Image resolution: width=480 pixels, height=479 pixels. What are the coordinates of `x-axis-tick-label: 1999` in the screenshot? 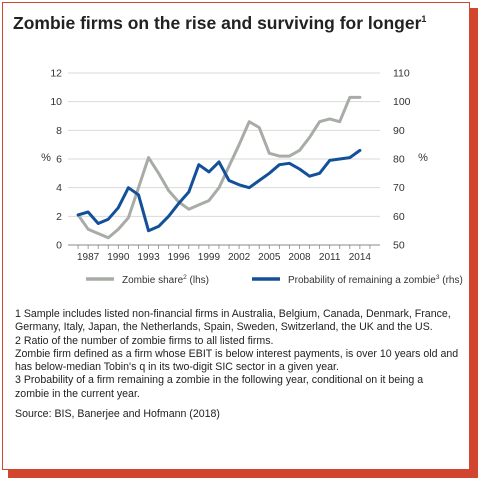 It's located at (209, 257).